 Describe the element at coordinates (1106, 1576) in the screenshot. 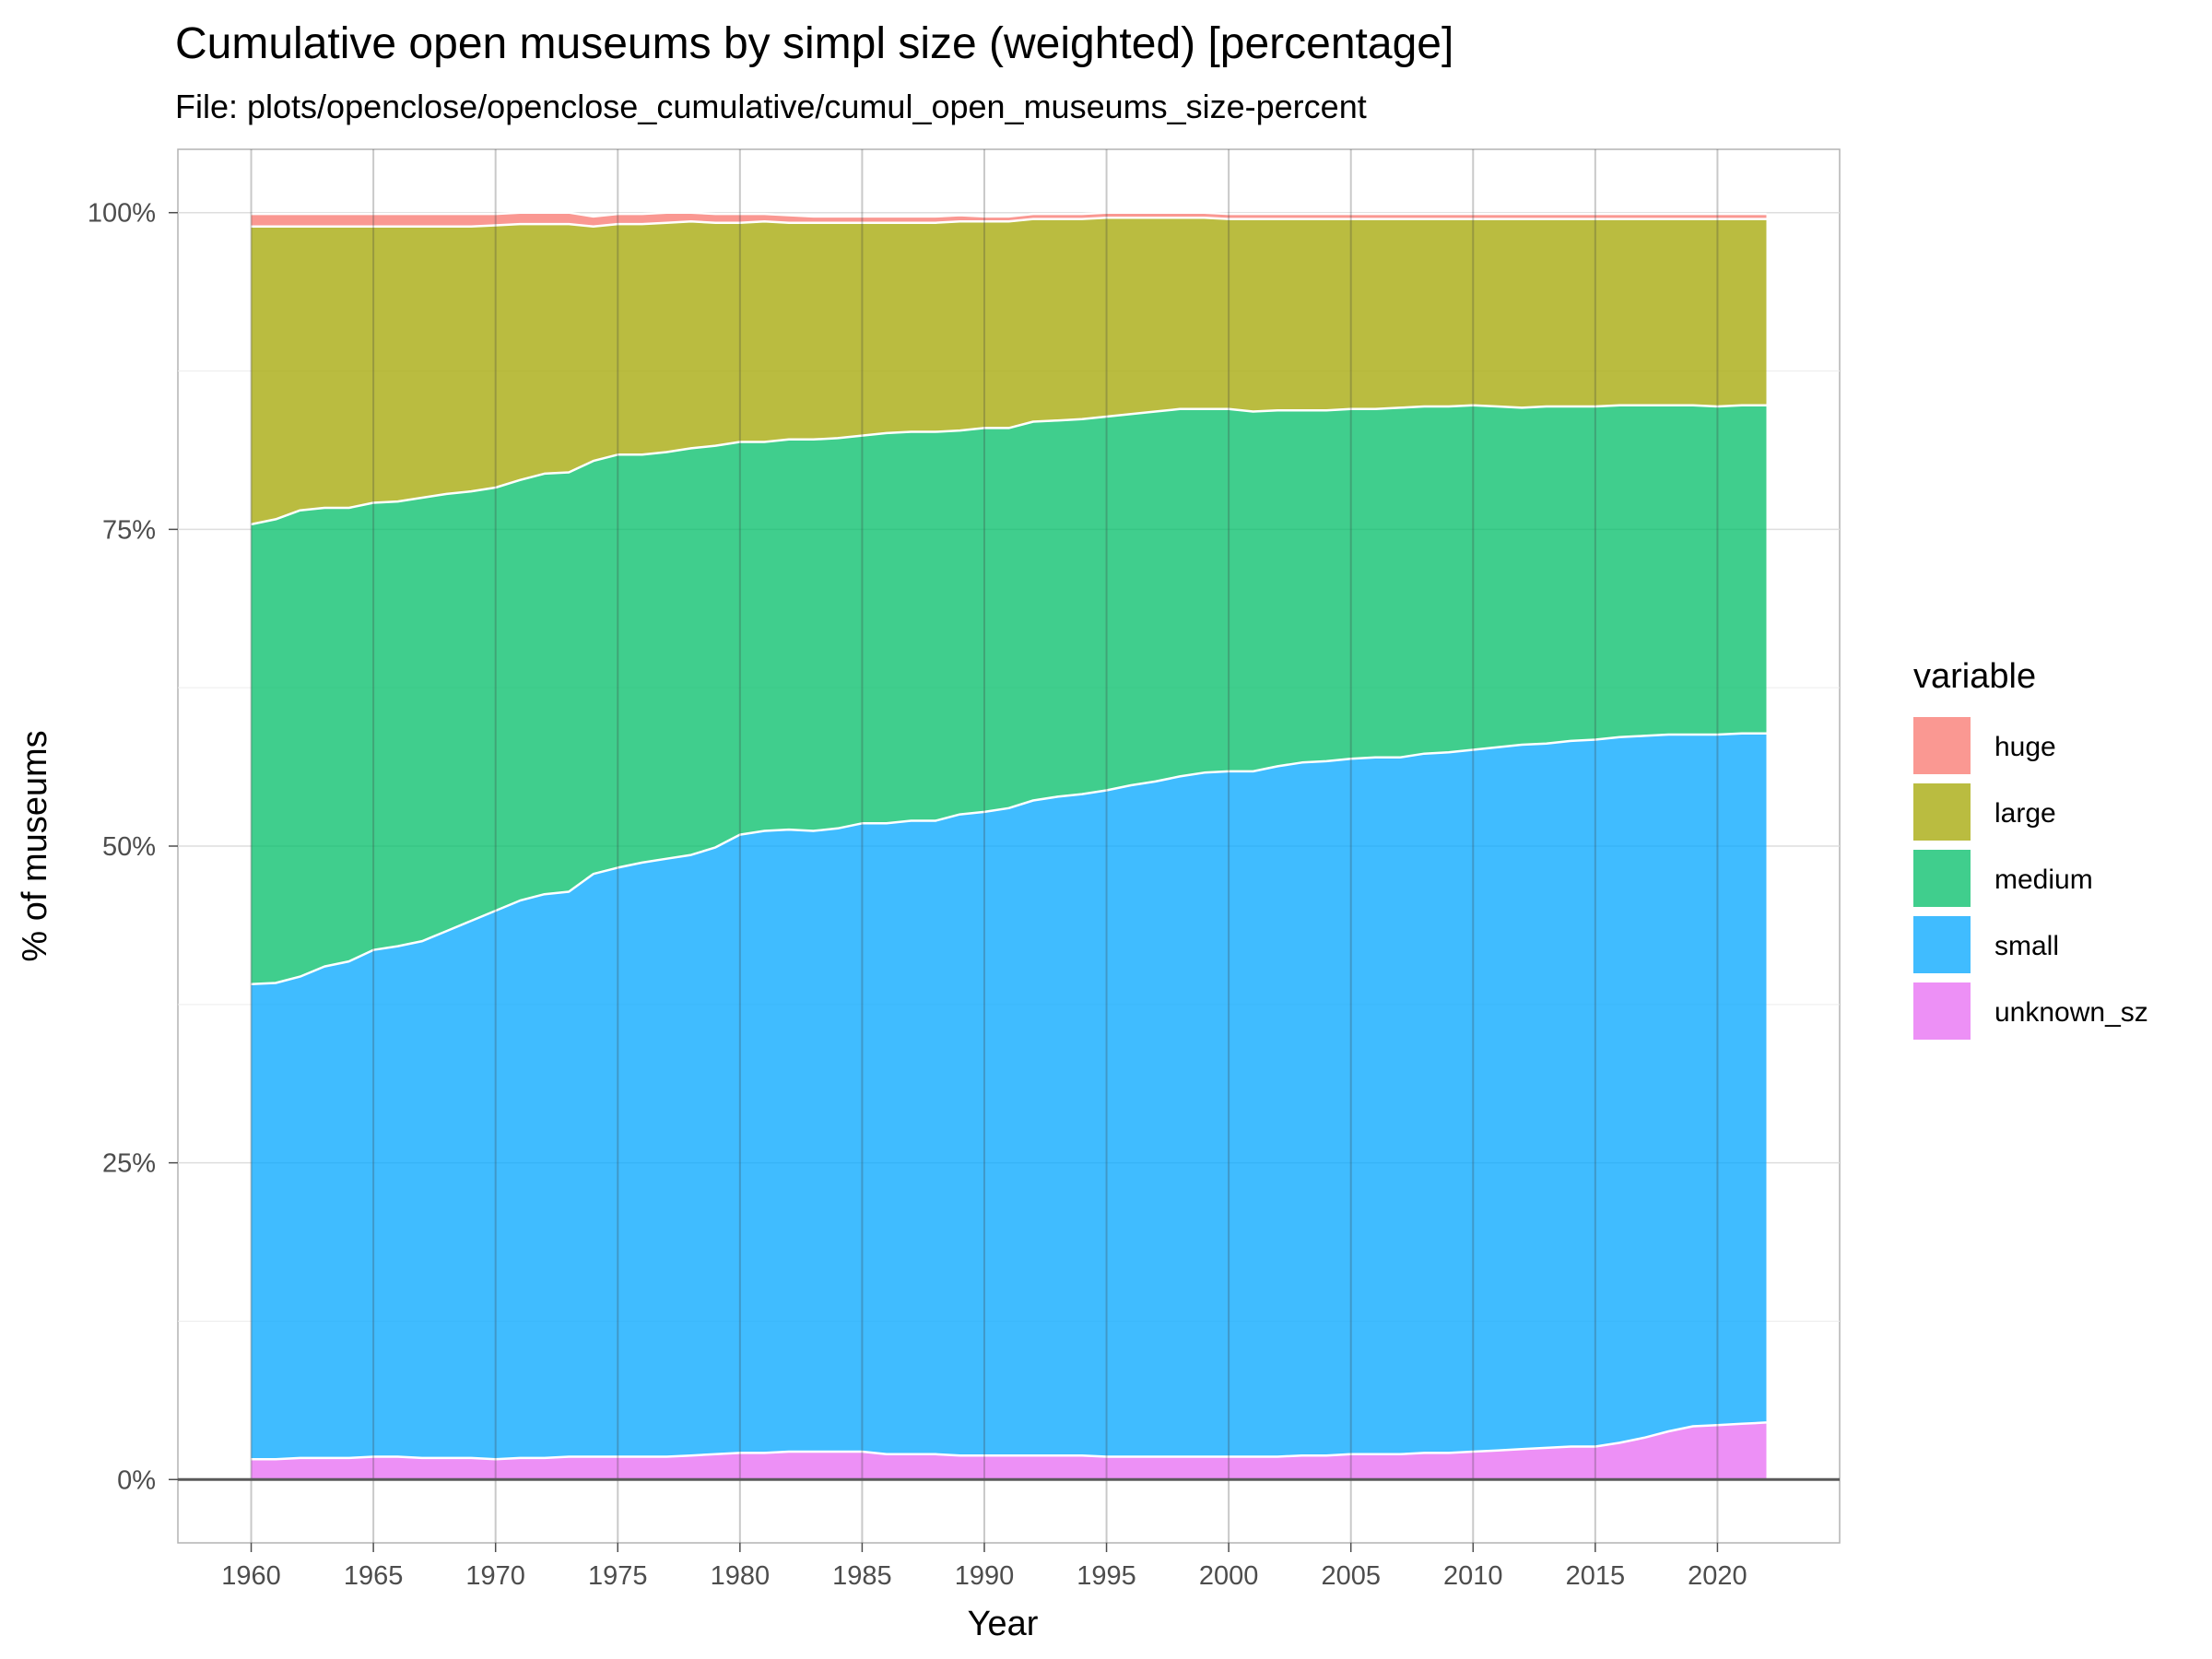

I see `x-tick-label: 1995` at that location.